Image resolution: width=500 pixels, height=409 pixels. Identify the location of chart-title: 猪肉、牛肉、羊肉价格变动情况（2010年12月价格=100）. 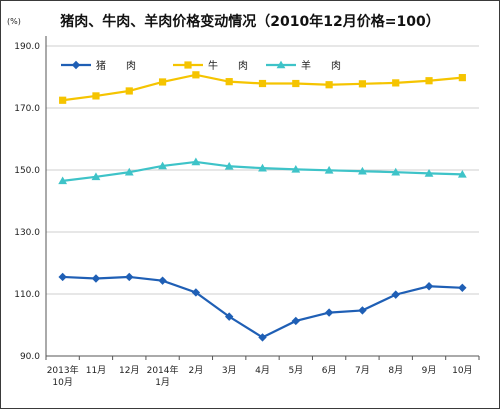
(250, 22).